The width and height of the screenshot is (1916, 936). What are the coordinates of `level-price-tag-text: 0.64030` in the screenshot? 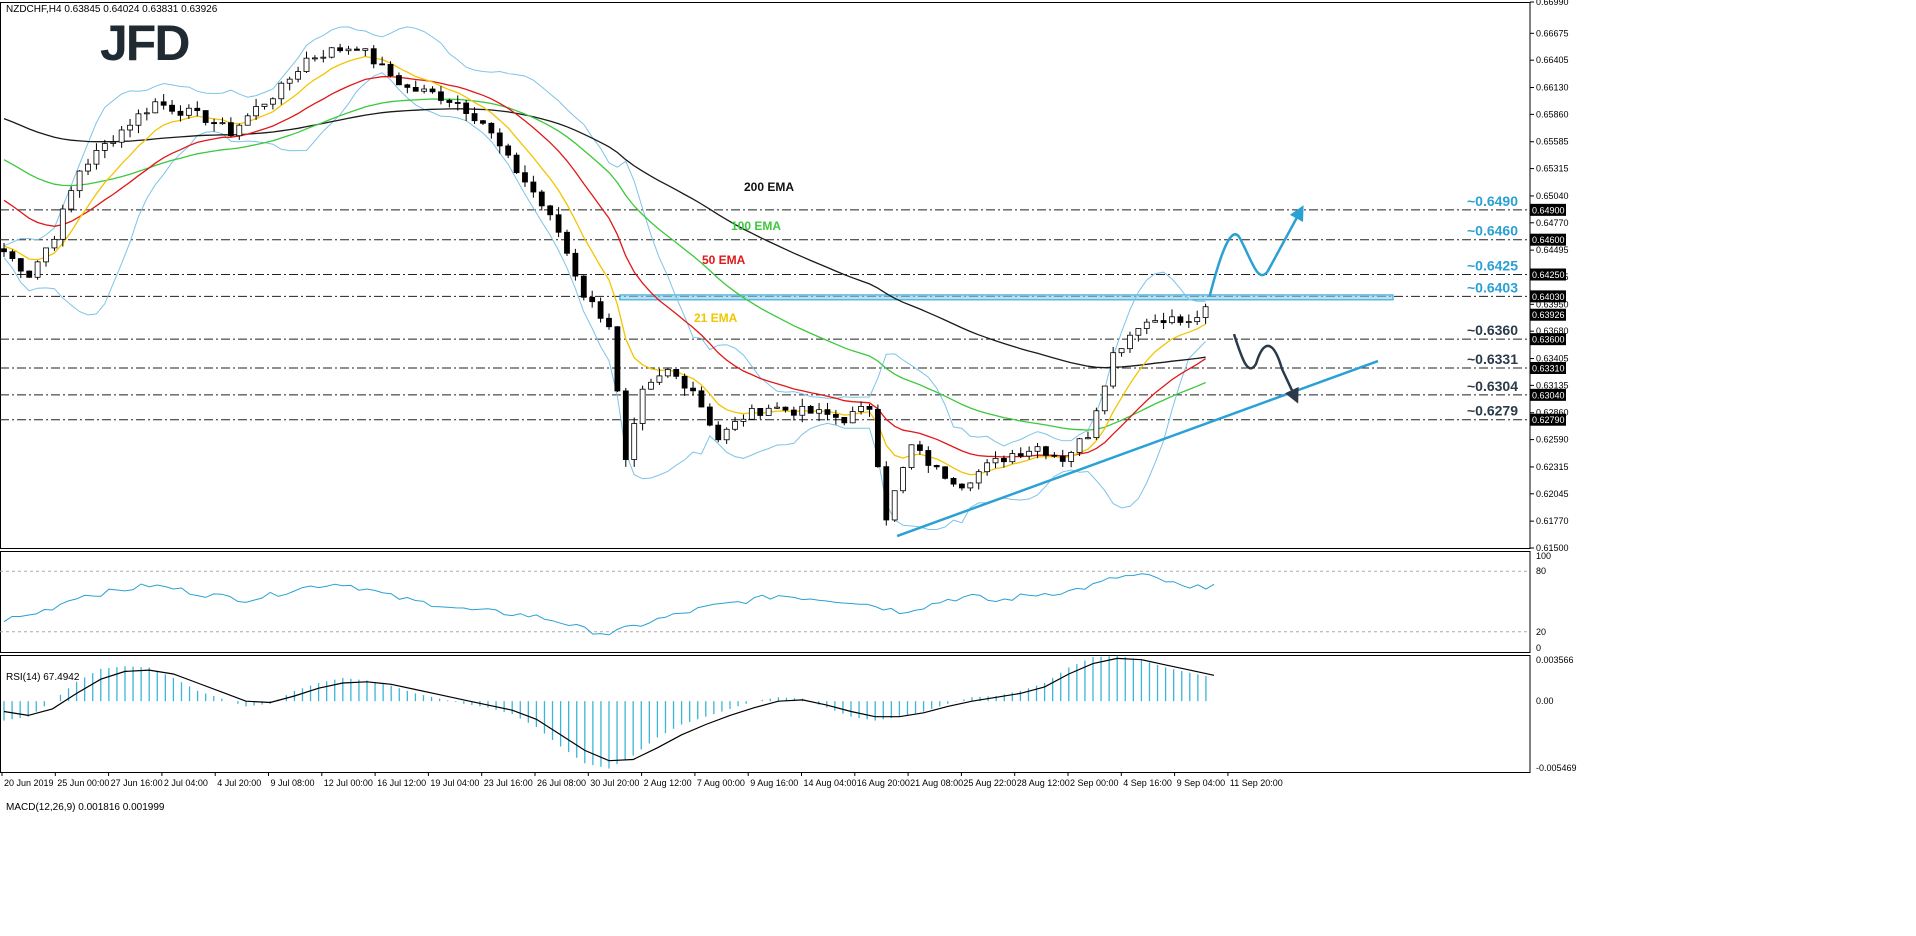 It's located at (1548, 297).